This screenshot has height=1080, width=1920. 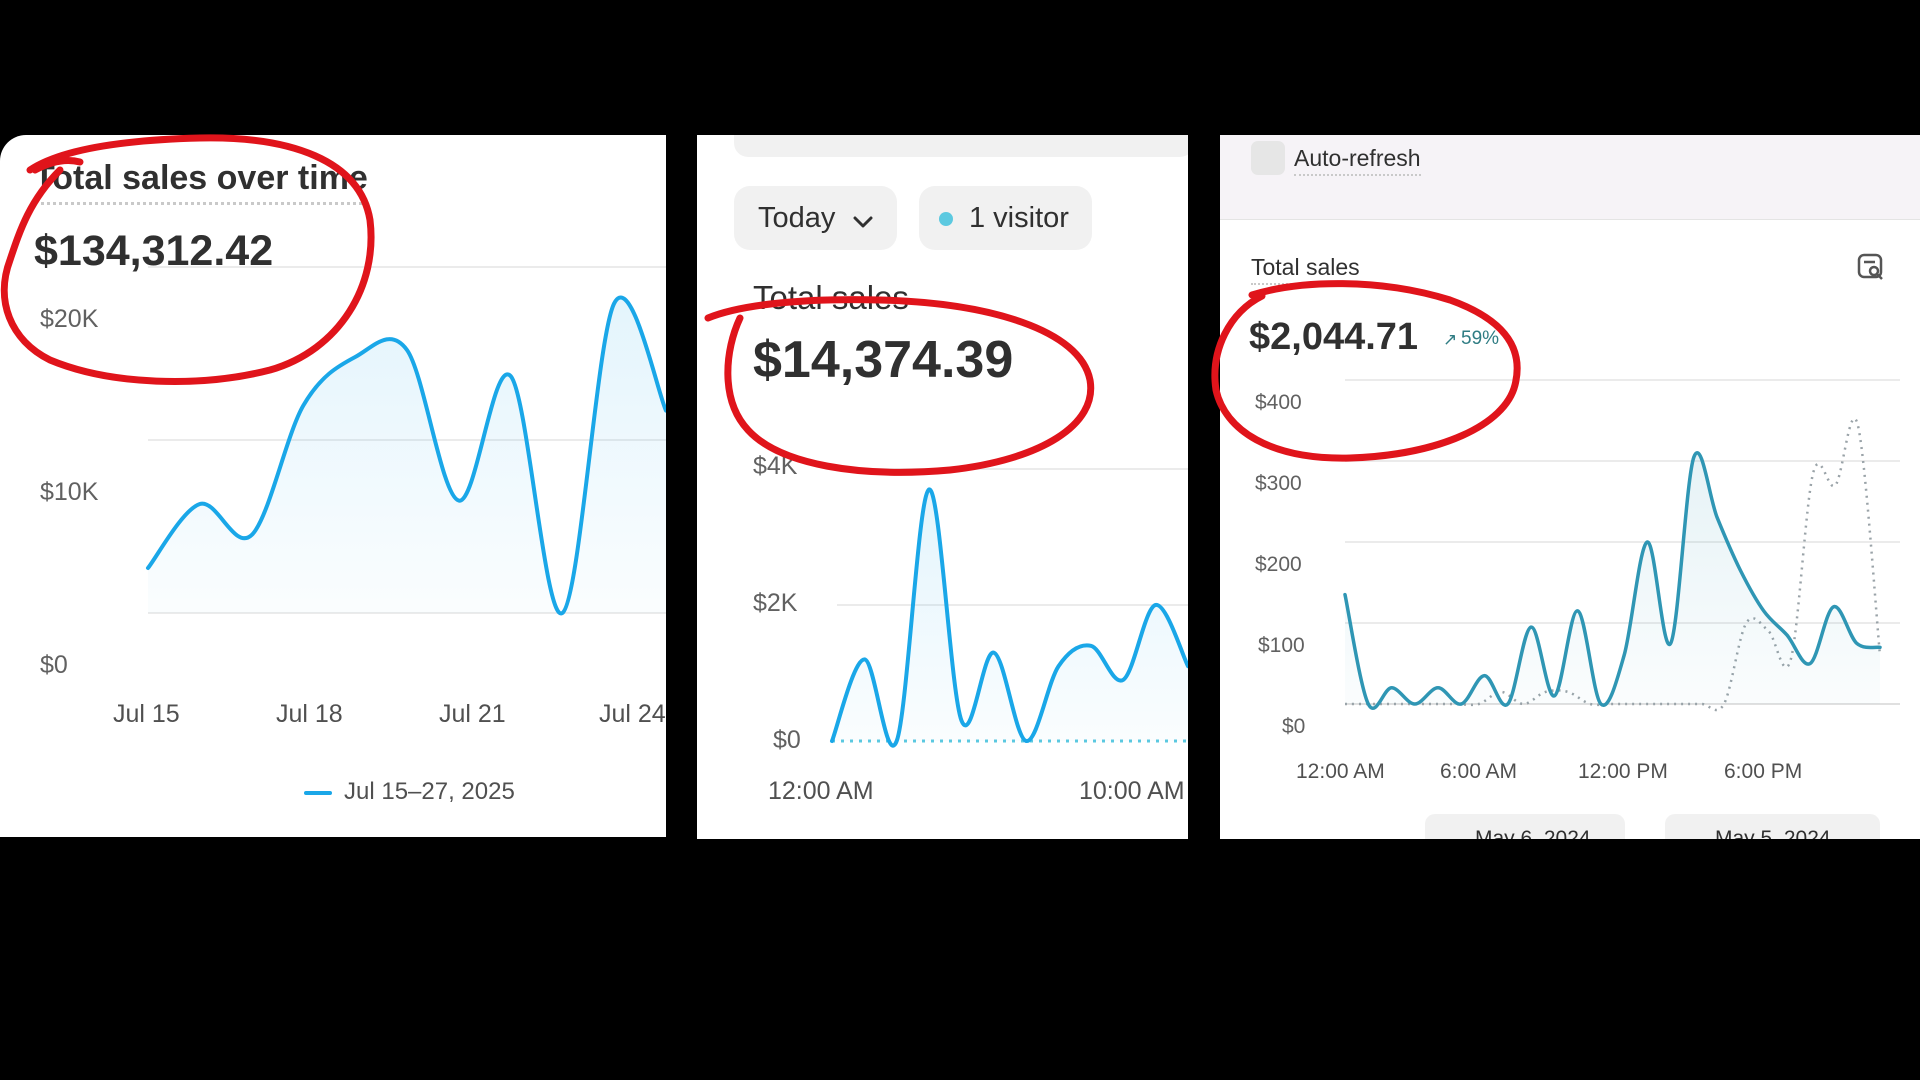 I want to click on sales-comparison-chart, so click(x=1621, y=607).